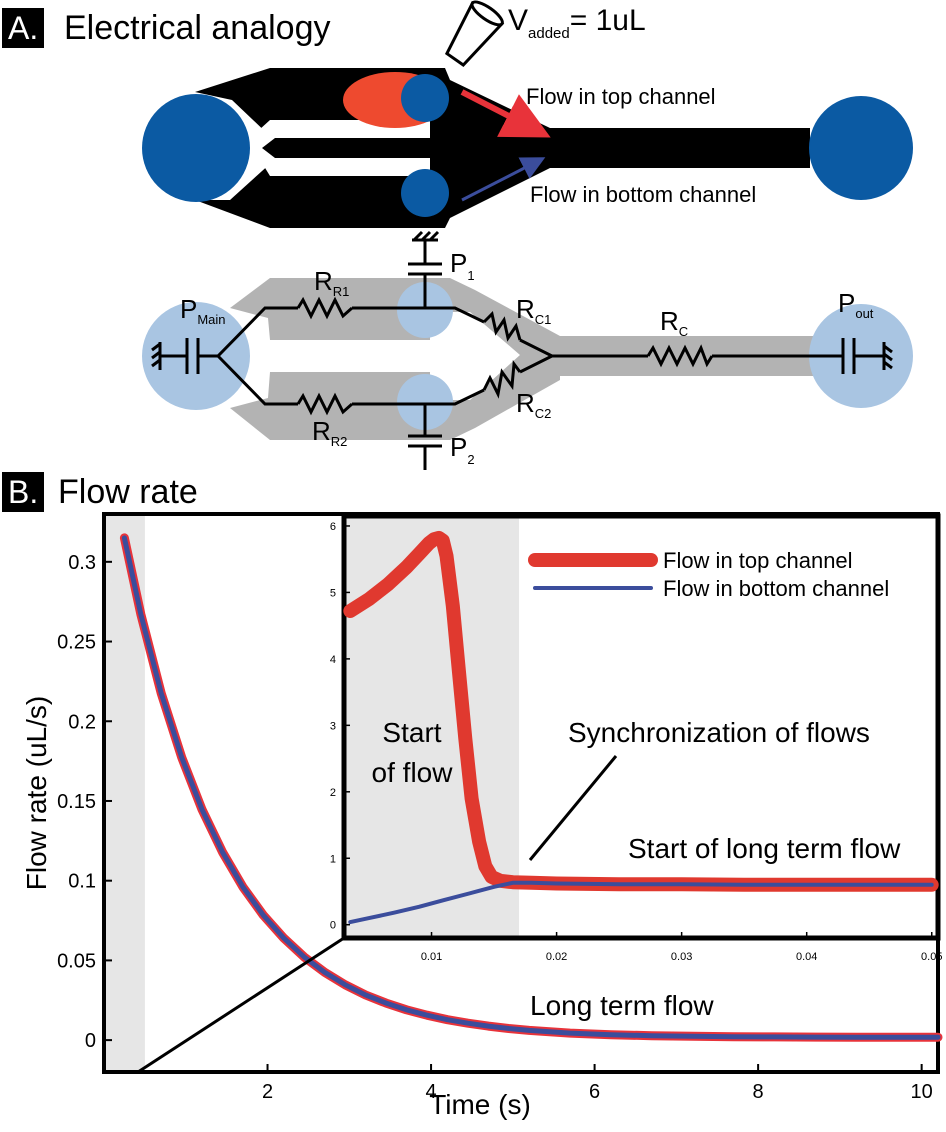 The width and height of the screenshot is (946, 1132). I want to click on panel-b-letter: B., so click(23, 492).